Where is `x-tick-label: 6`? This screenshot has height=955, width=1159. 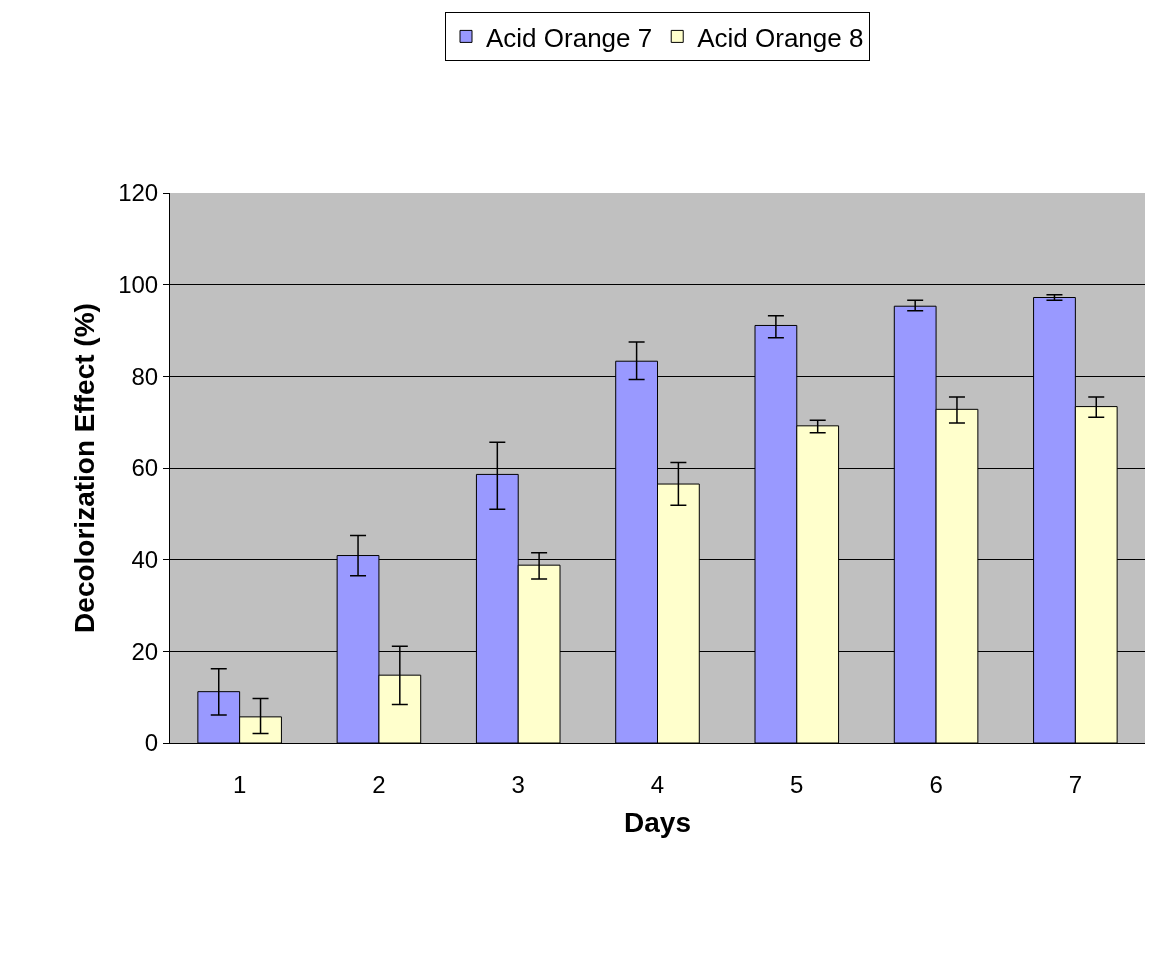
x-tick-label: 6 is located at coordinates (936, 784).